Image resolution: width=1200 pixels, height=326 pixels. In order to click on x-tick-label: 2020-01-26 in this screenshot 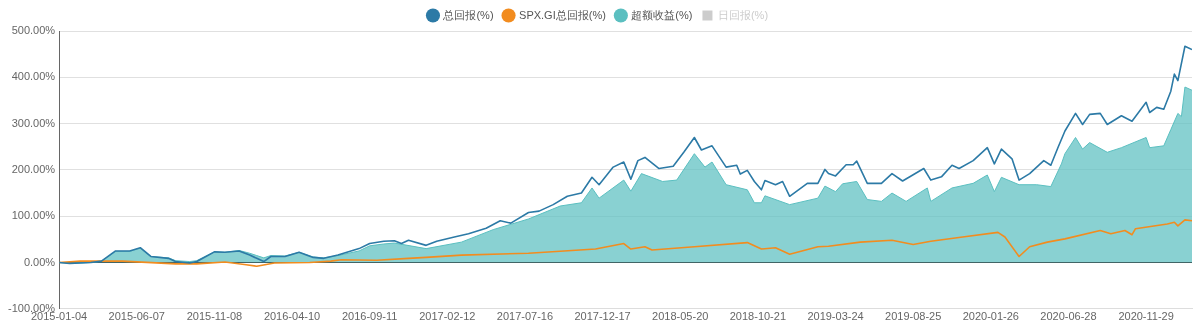, I will do `click(990, 316)`.